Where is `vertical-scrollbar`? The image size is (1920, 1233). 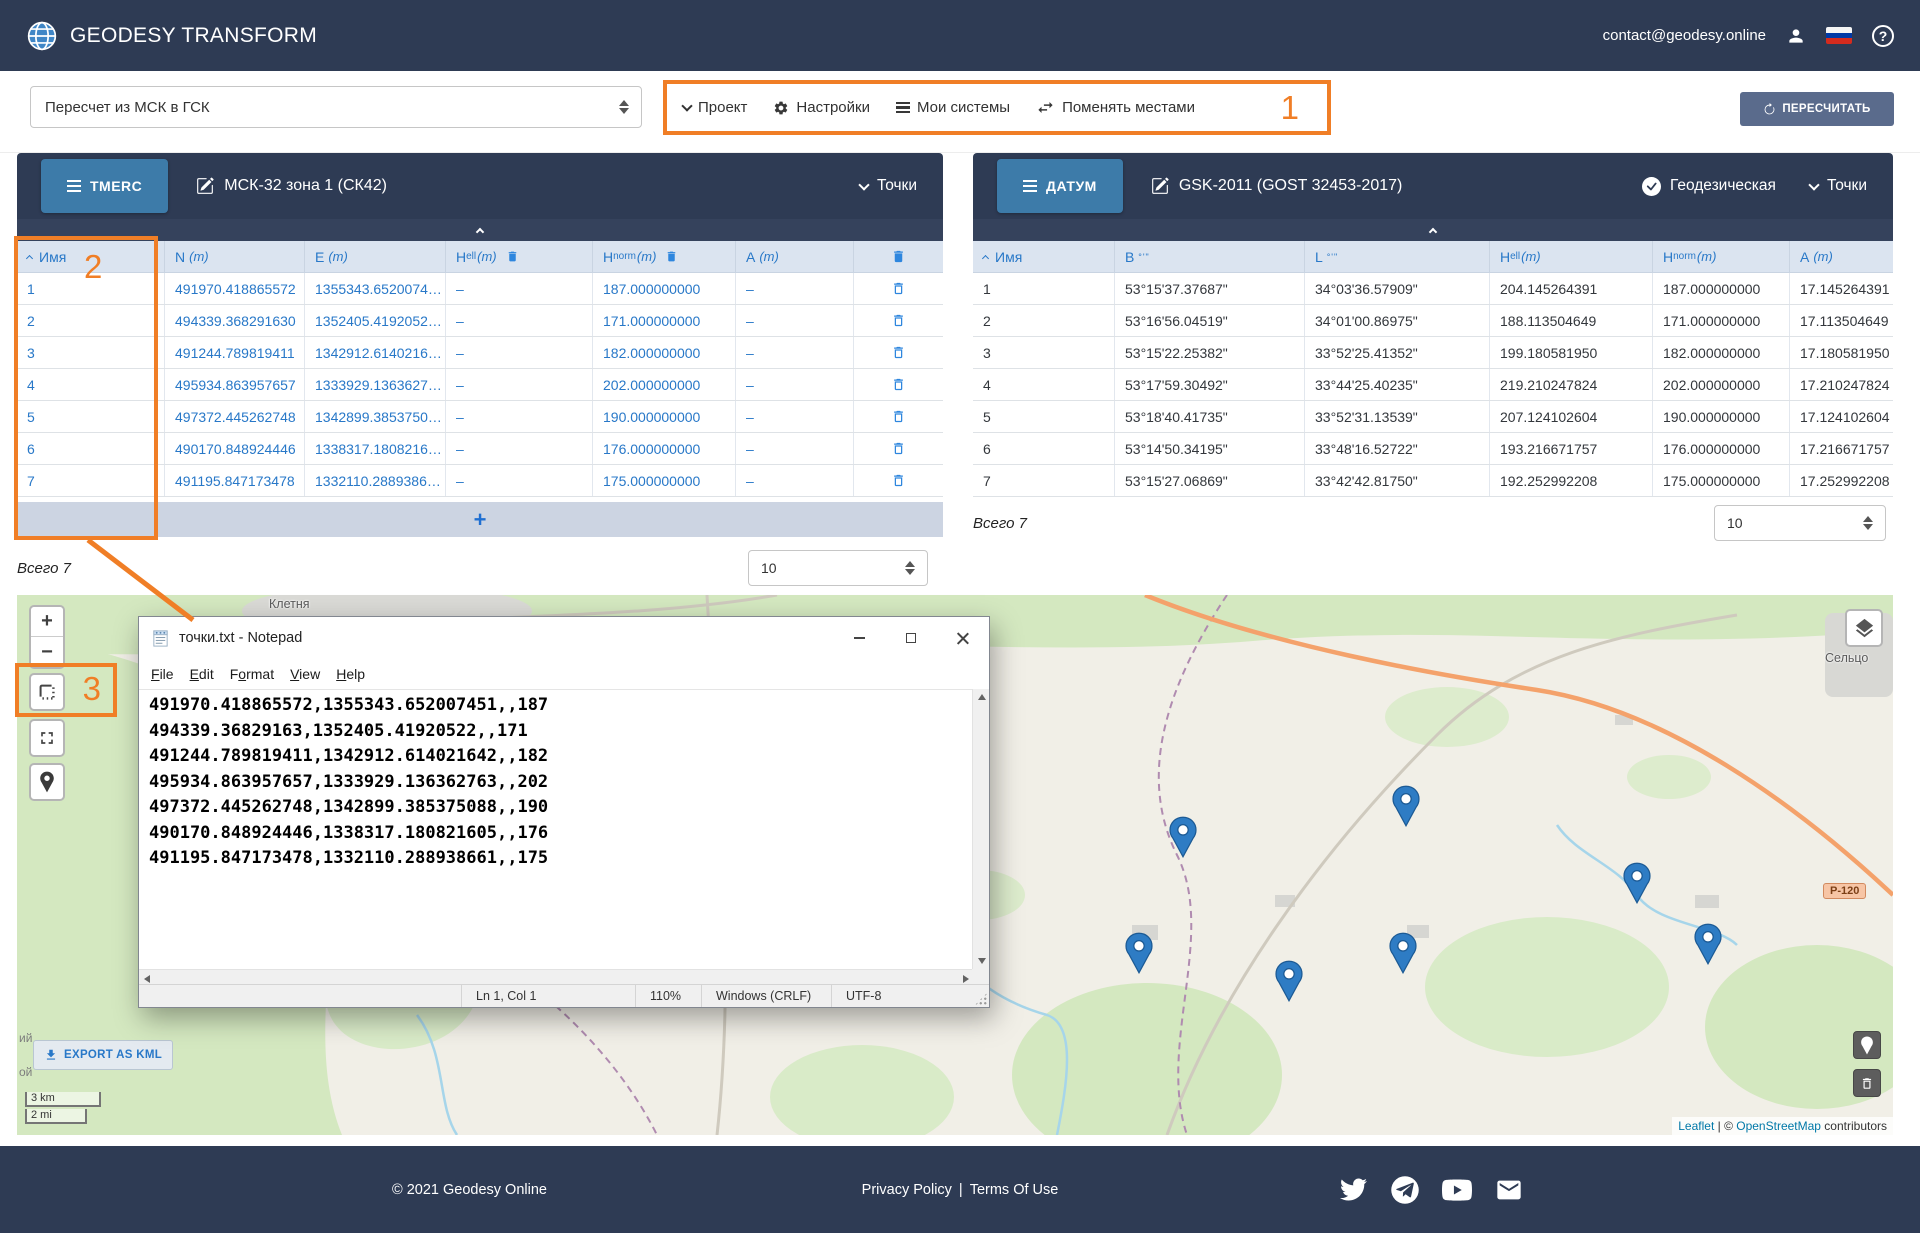 vertical-scrollbar is located at coordinates (980, 829).